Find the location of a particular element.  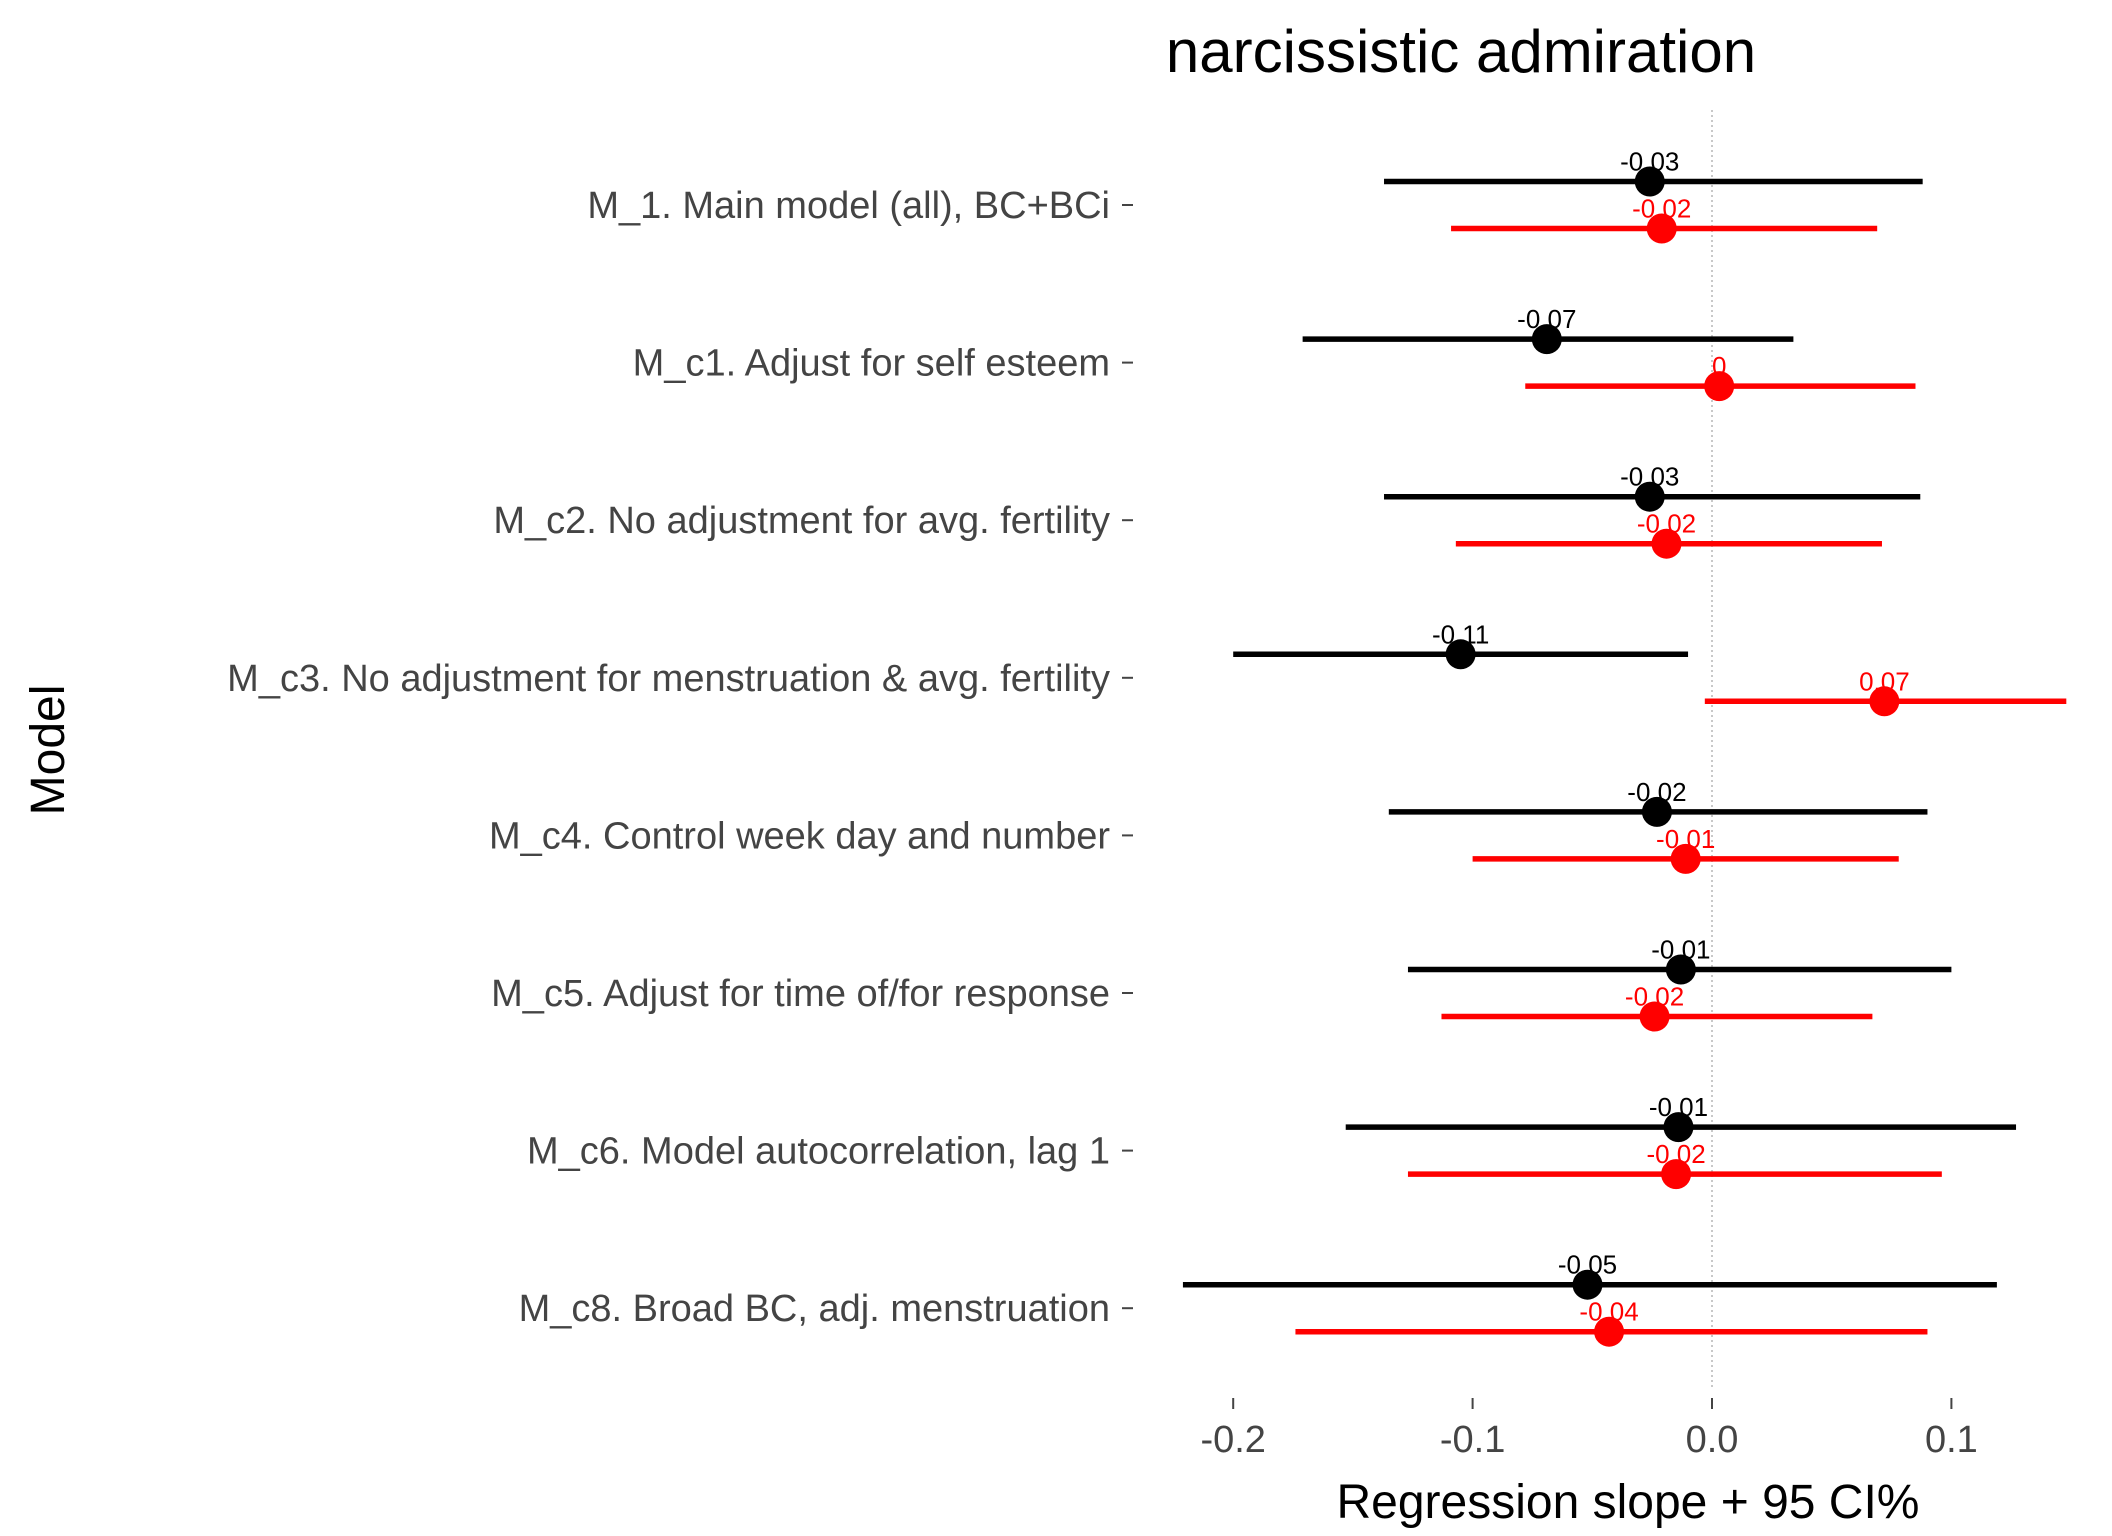

y-tick-label: M_c6. Model autocorrelation, lag 1 is located at coordinates (818, 1152).